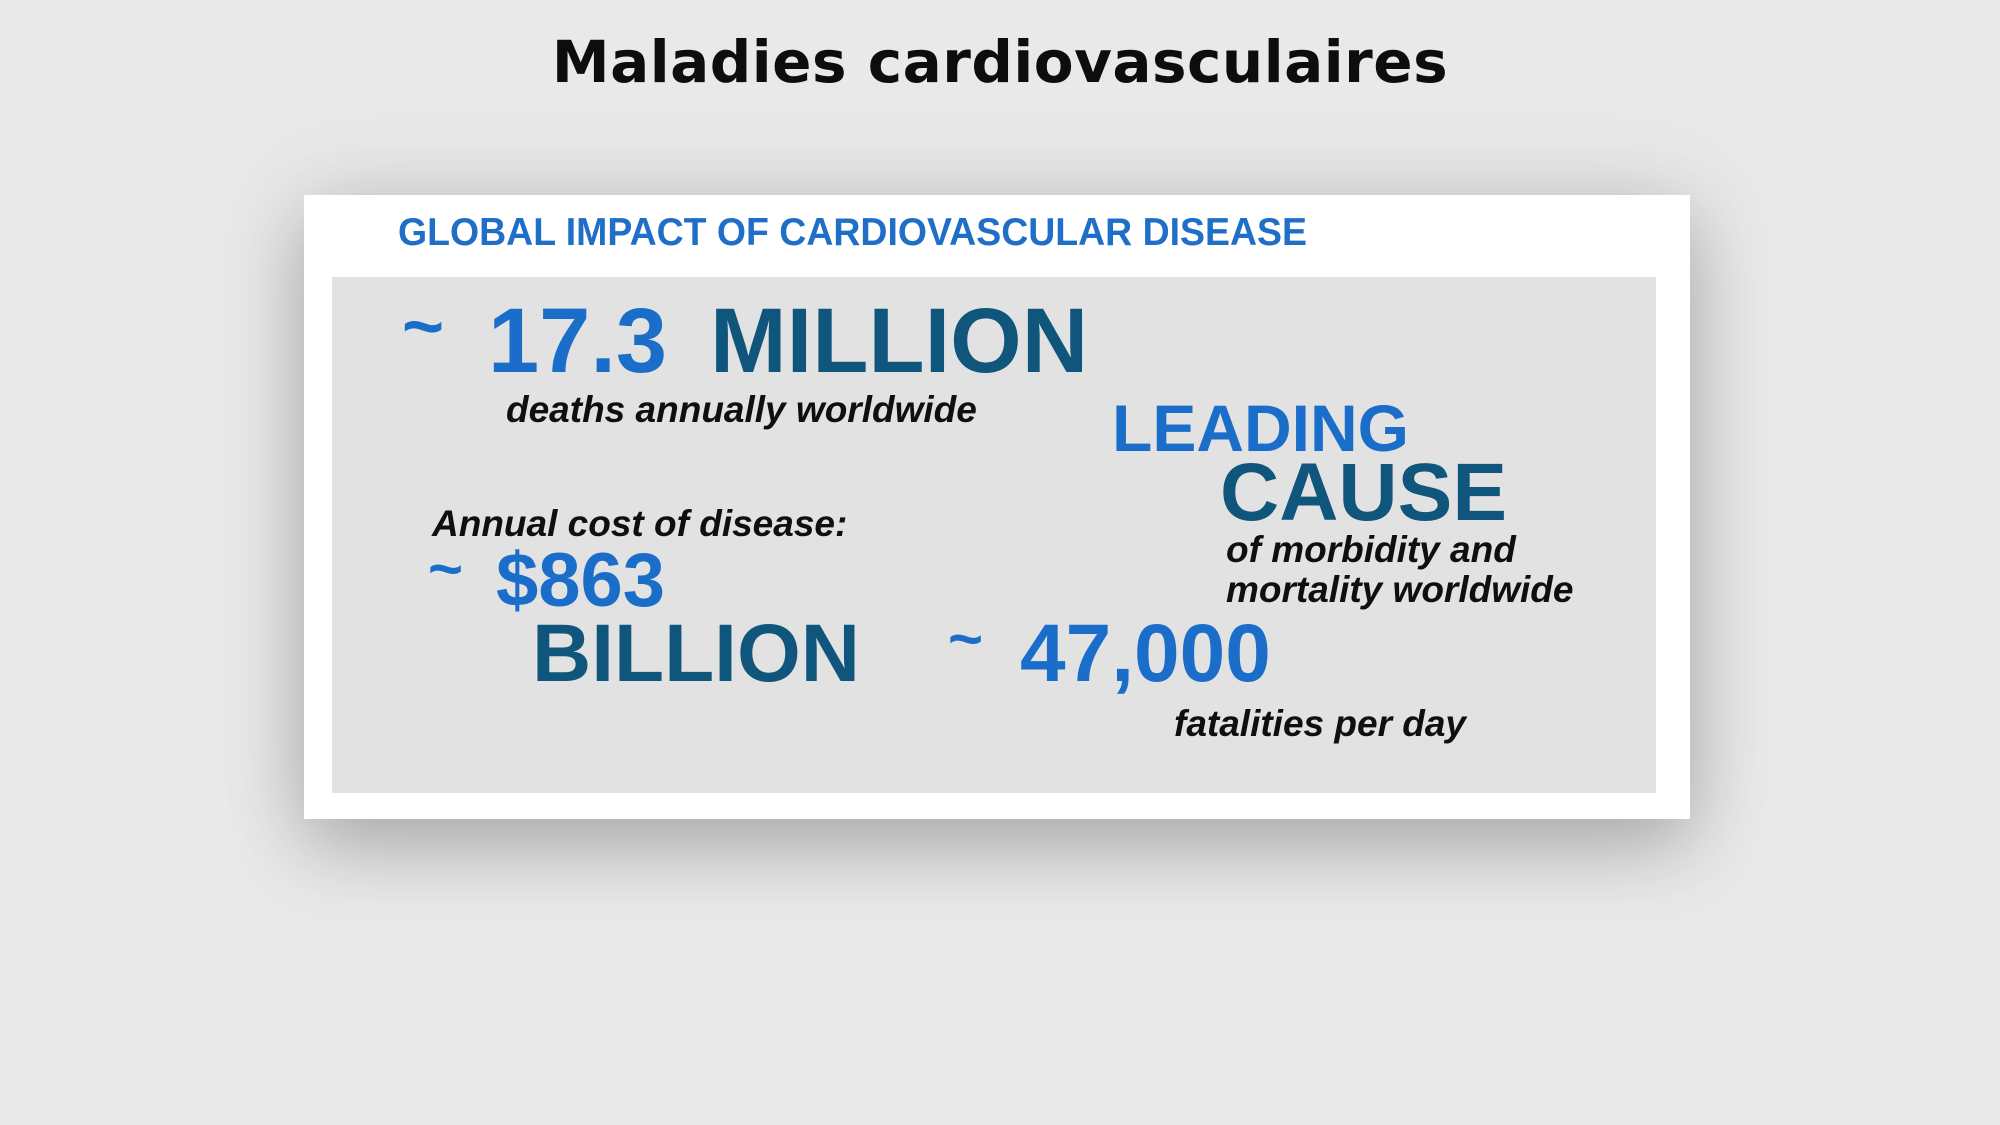  I want to click on cost-label: Annual cost of disease:, so click(640, 523).